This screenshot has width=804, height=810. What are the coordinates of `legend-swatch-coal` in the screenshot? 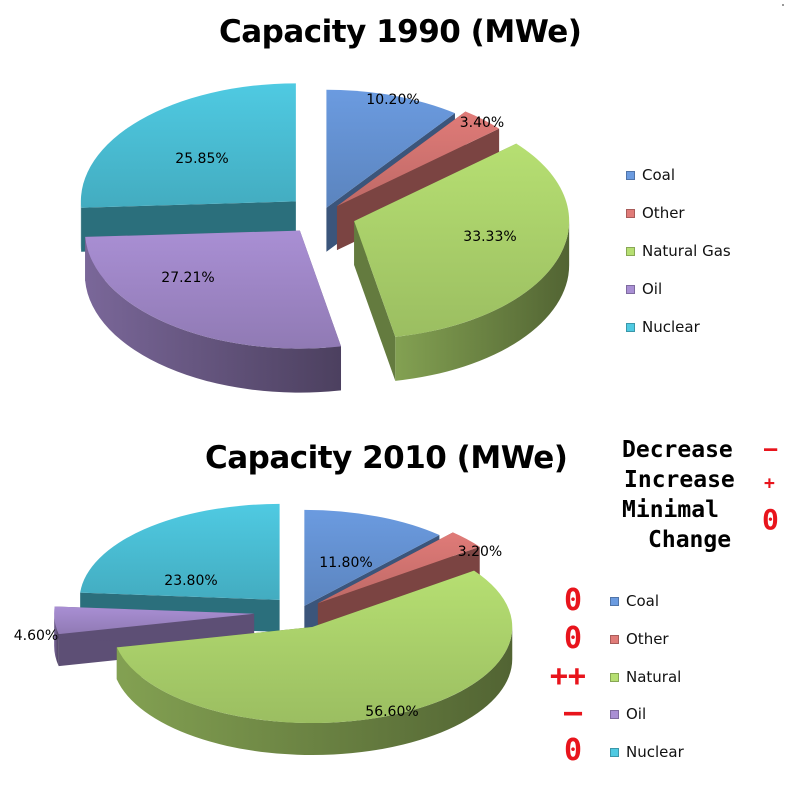 It's located at (630, 175).